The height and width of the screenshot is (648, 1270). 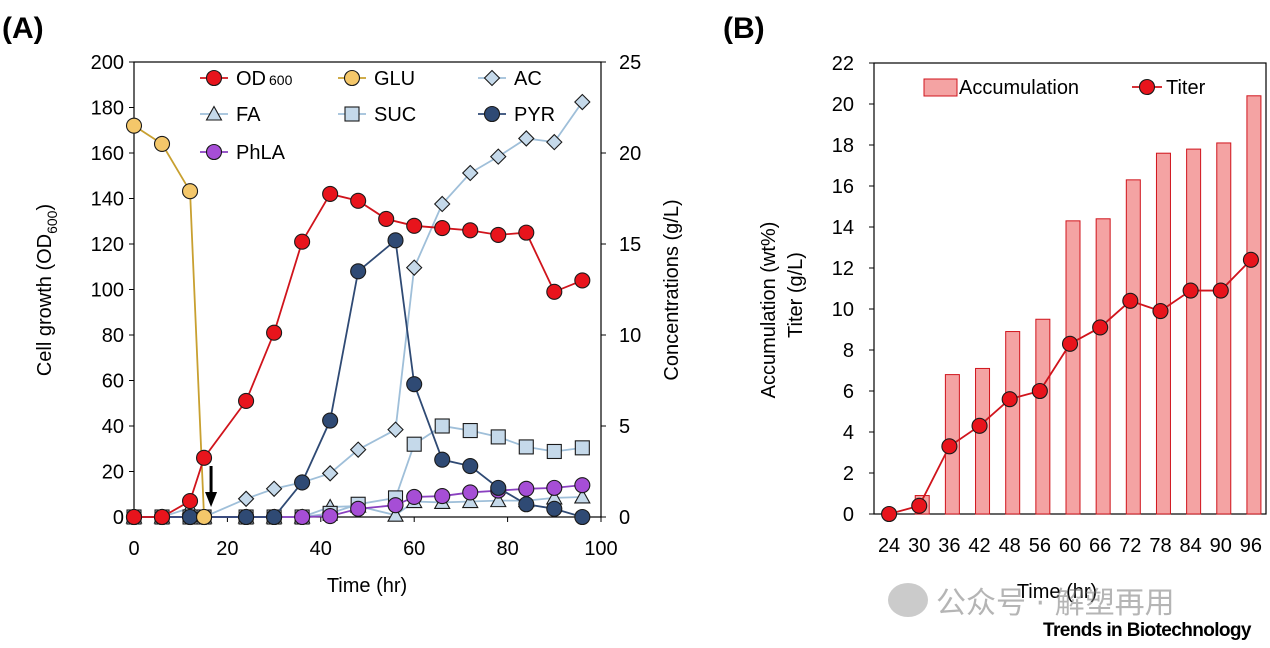 I want to click on legend-entry-od600: OD 600, so click(x=246, y=79).